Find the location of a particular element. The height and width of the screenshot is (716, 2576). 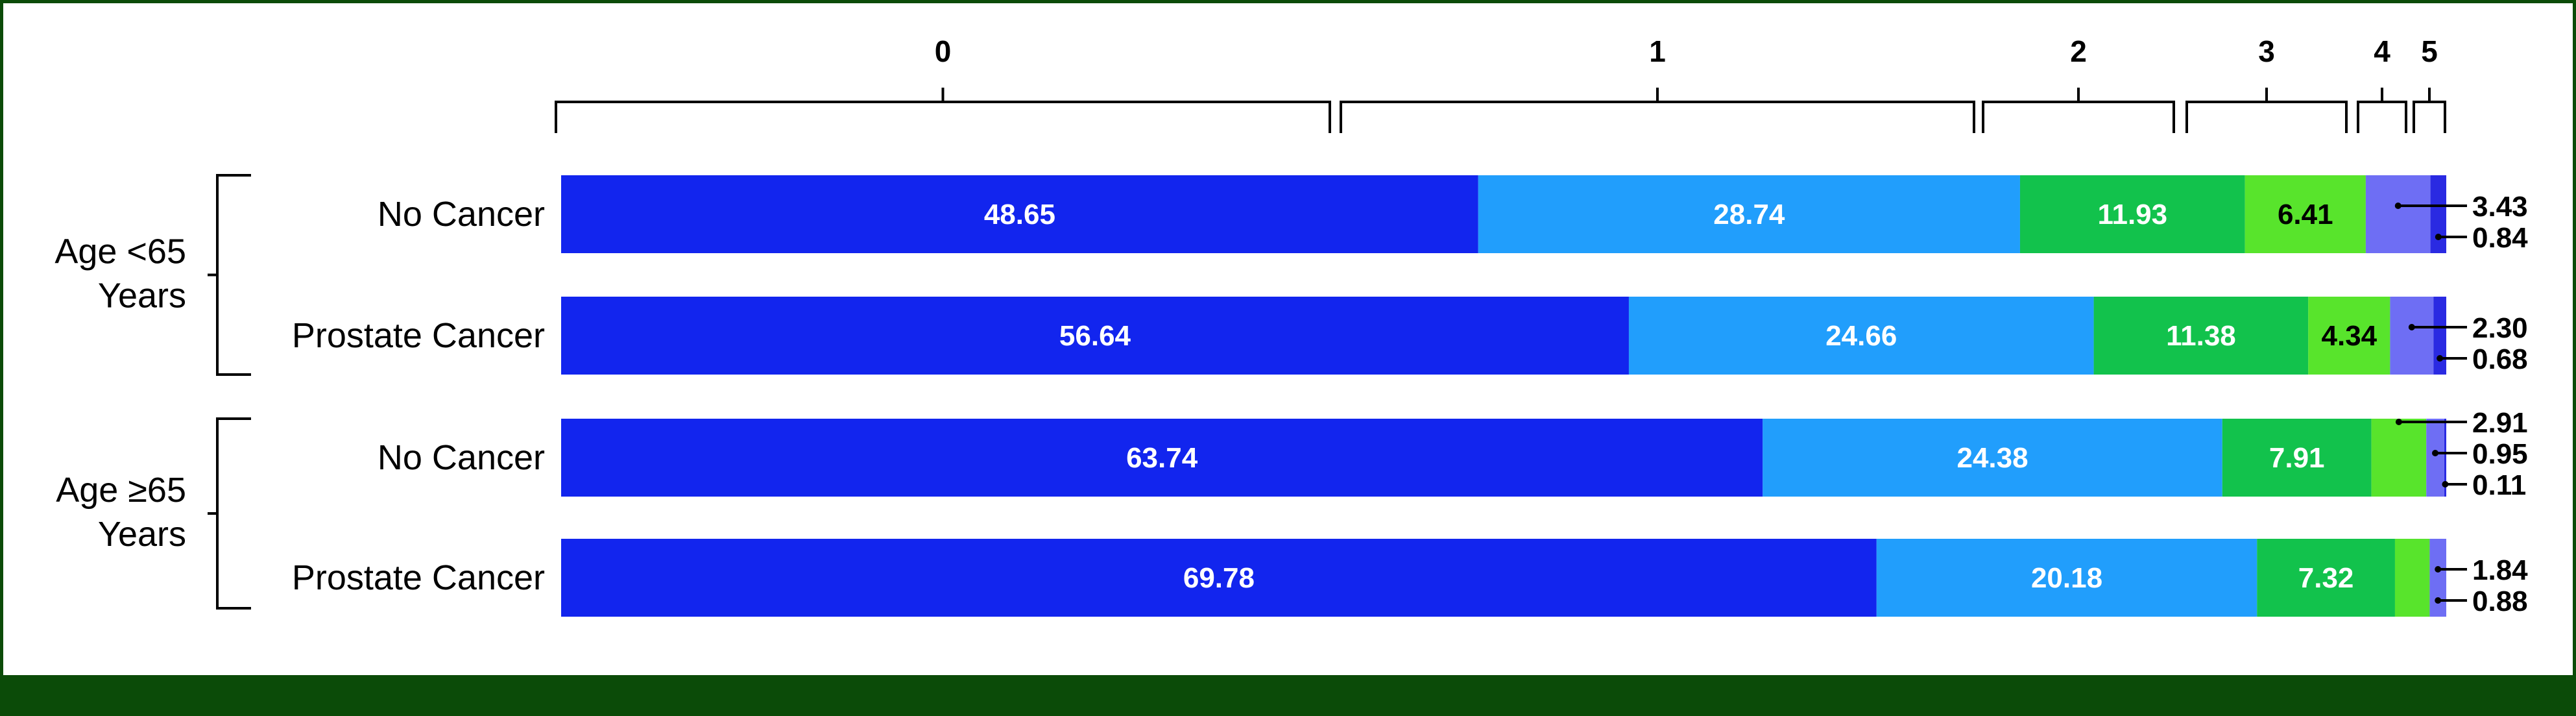

callout-value: 1.84 is located at coordinates (2500, 570).